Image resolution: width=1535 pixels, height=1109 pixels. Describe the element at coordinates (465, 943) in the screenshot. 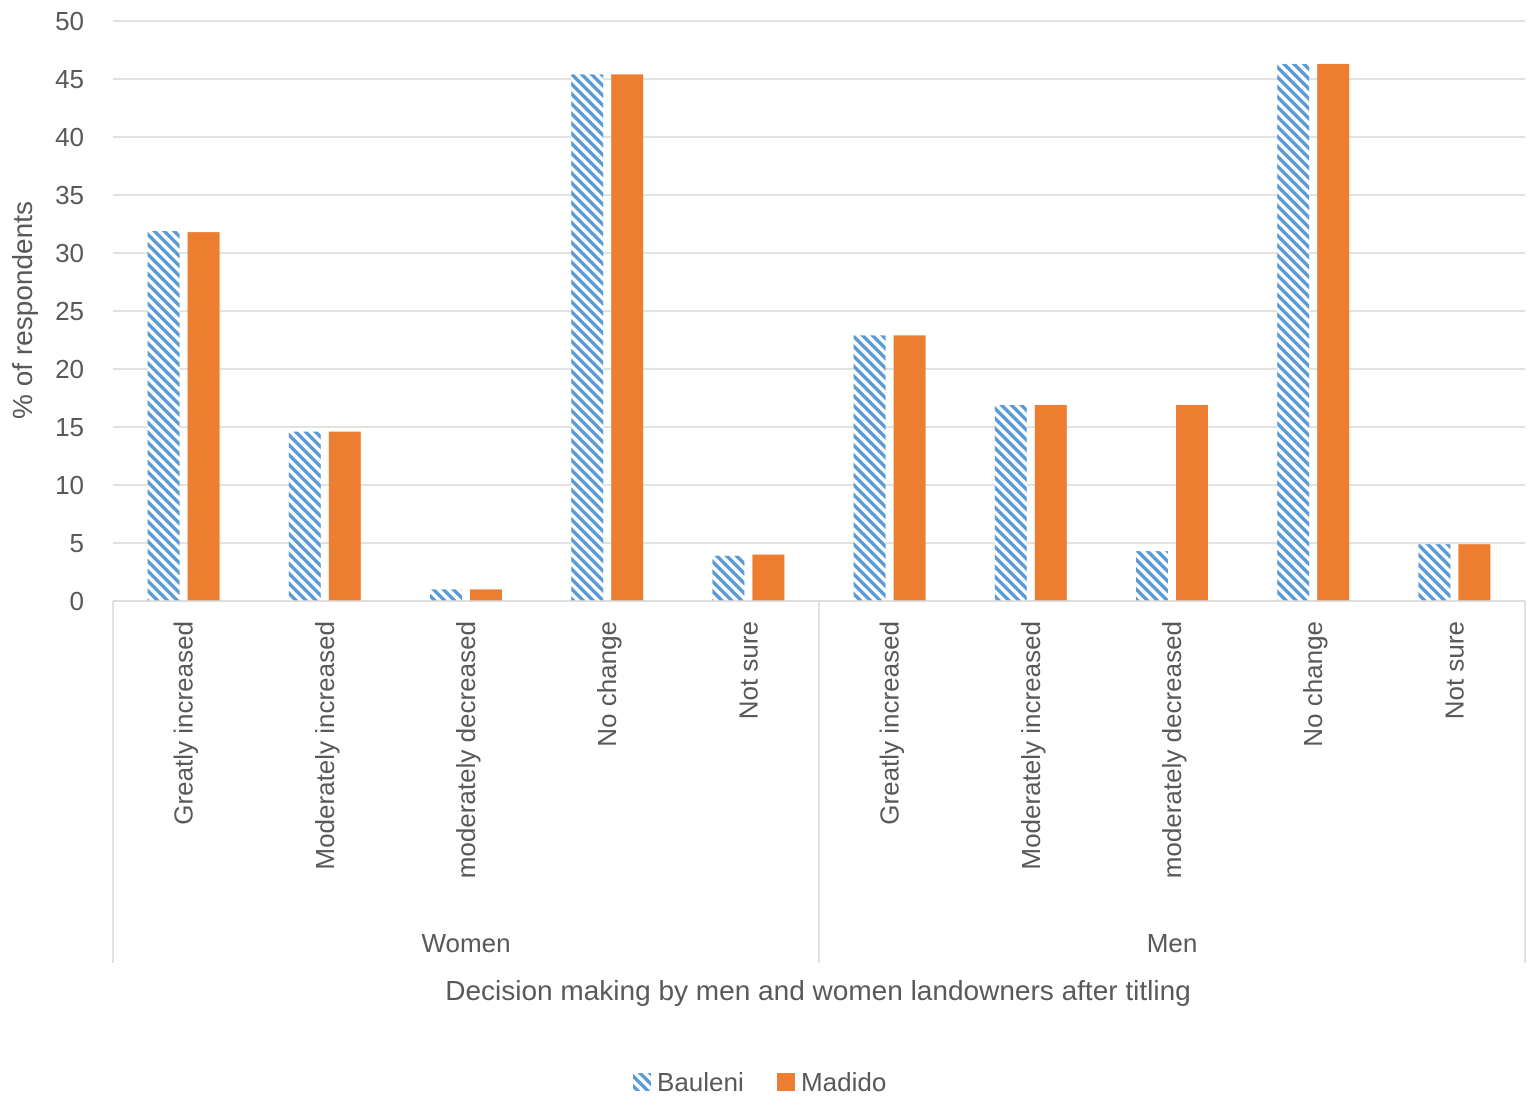

I see `group-label: Women` at that location.